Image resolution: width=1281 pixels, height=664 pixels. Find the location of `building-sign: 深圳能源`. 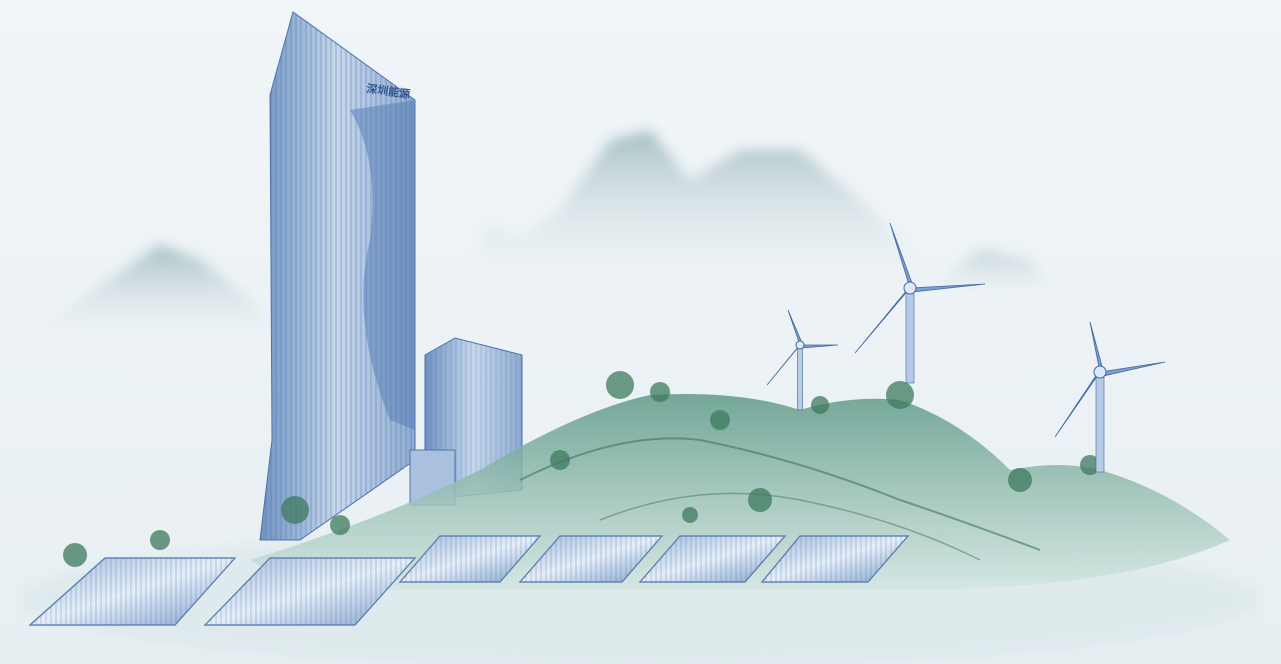

building-sign: 深圳能源 is located at coordinates (389, 91).